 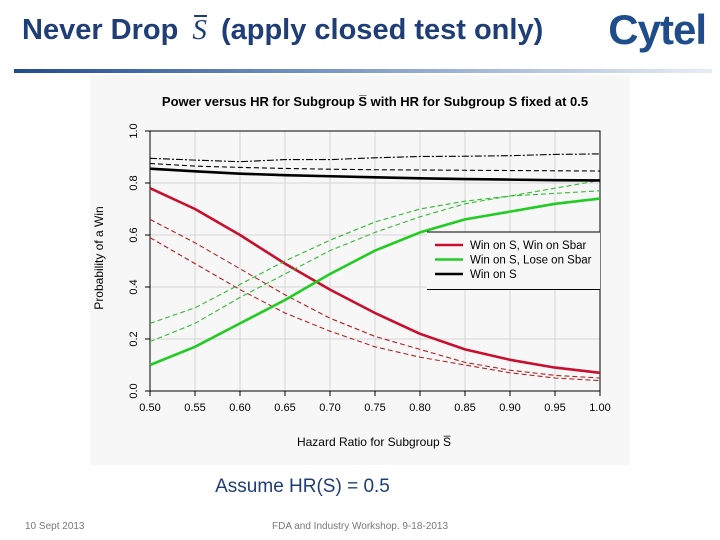 What do you see at coordinates (374, 408) in the screenshot?
I see `x-tick-label: 0.75` at bounding box center [374, 408].